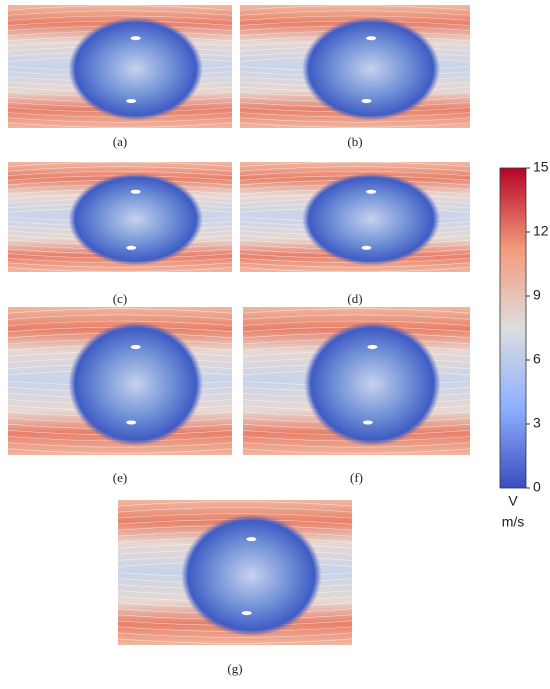 The image size is (550, 689). Describe the element at coordinates (537, 359) in the screenshot. I see `colorbar-tick-label: 6` at that location.